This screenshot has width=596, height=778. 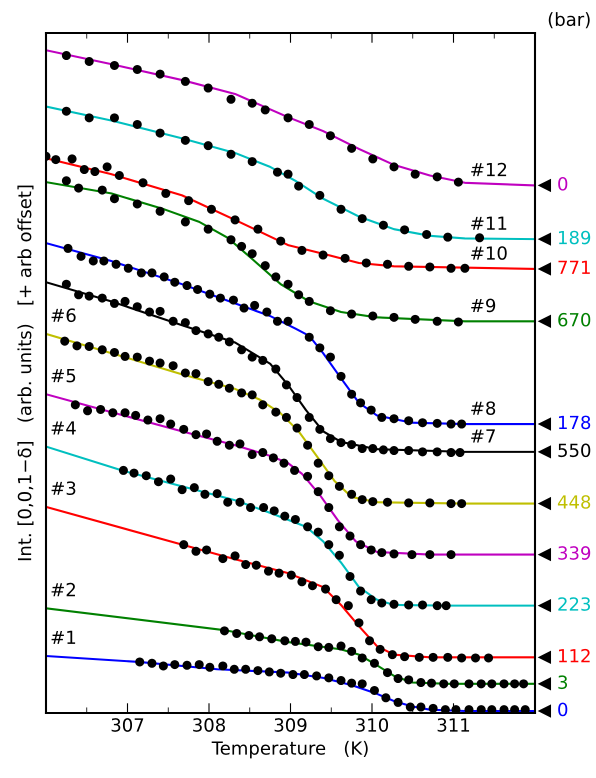 What do you see at coordinates (25, 373) in the screenshot?
I see `y-axis-title: Int. [0,0,1−δ] (arb. units) [+ arb offset]` at bounding box center [25, 373].